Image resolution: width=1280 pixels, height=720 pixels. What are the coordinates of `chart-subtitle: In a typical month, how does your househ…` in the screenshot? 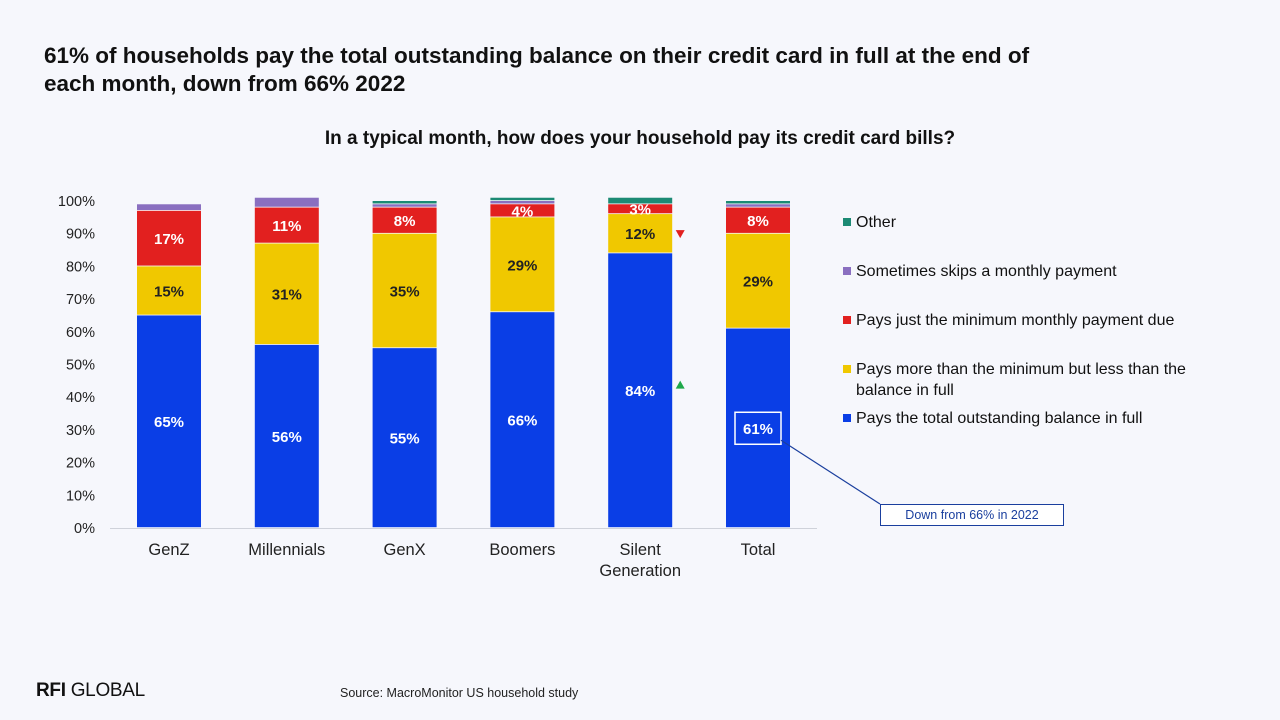 It's located at (640, 138).